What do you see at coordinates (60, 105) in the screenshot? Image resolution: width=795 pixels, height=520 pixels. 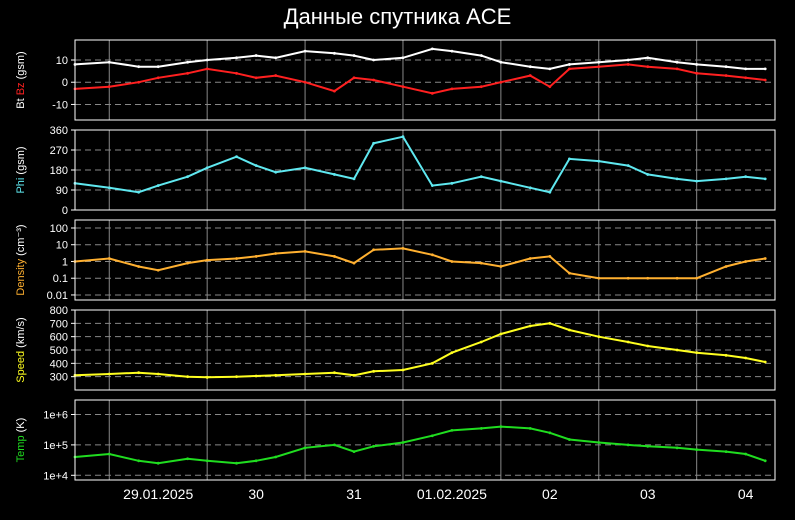 I see `y-tick-label: -10` at bounding box center [60, 105].